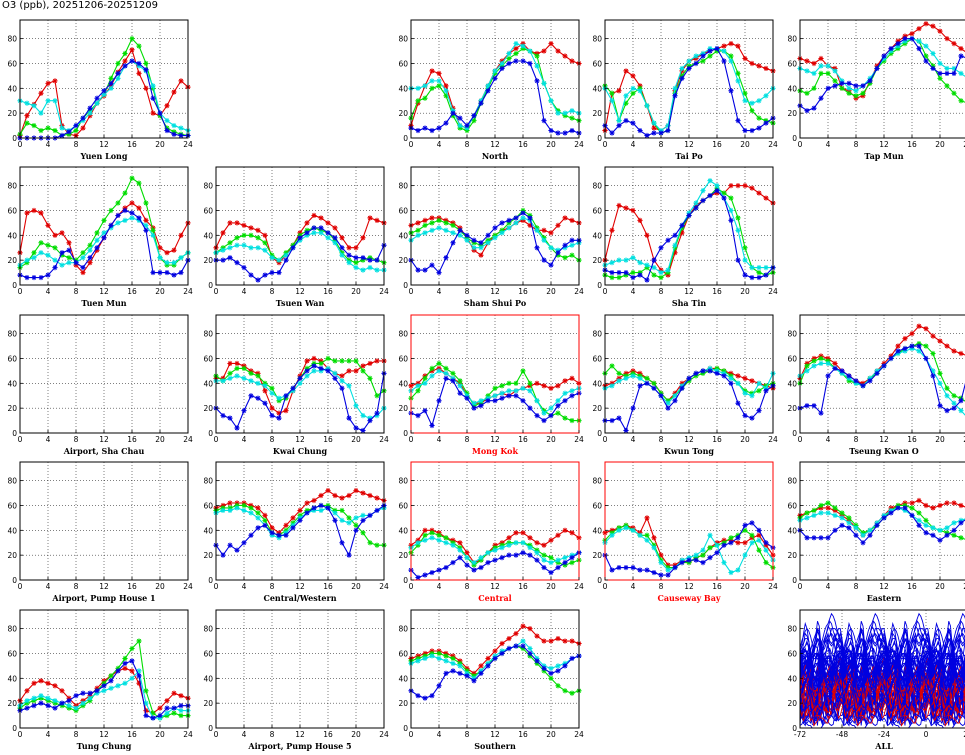 The image size is (965, 755). I want to click on station-title: Southern, so click(495, 746).